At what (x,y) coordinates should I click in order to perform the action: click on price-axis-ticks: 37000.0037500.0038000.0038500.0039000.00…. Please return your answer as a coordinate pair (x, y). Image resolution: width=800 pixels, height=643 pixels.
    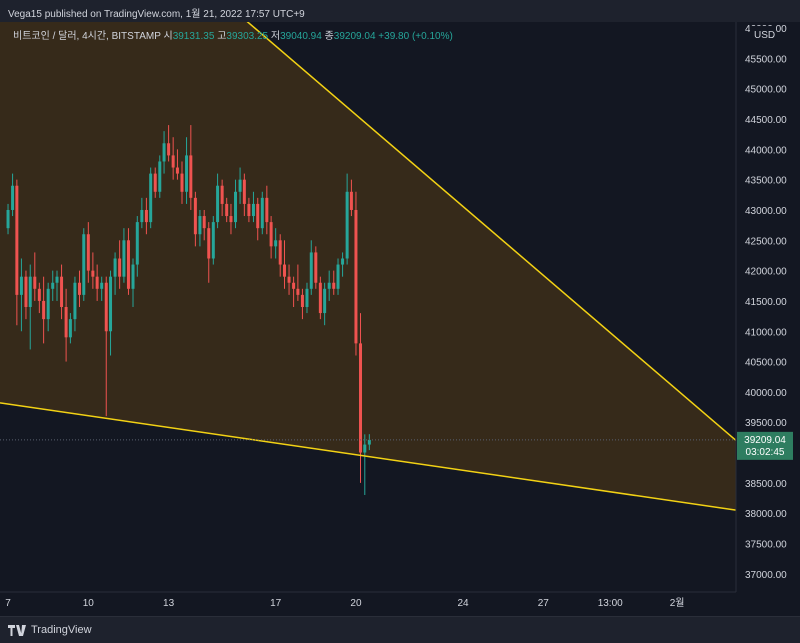
    Looking at the image, I should click on (766, 302).